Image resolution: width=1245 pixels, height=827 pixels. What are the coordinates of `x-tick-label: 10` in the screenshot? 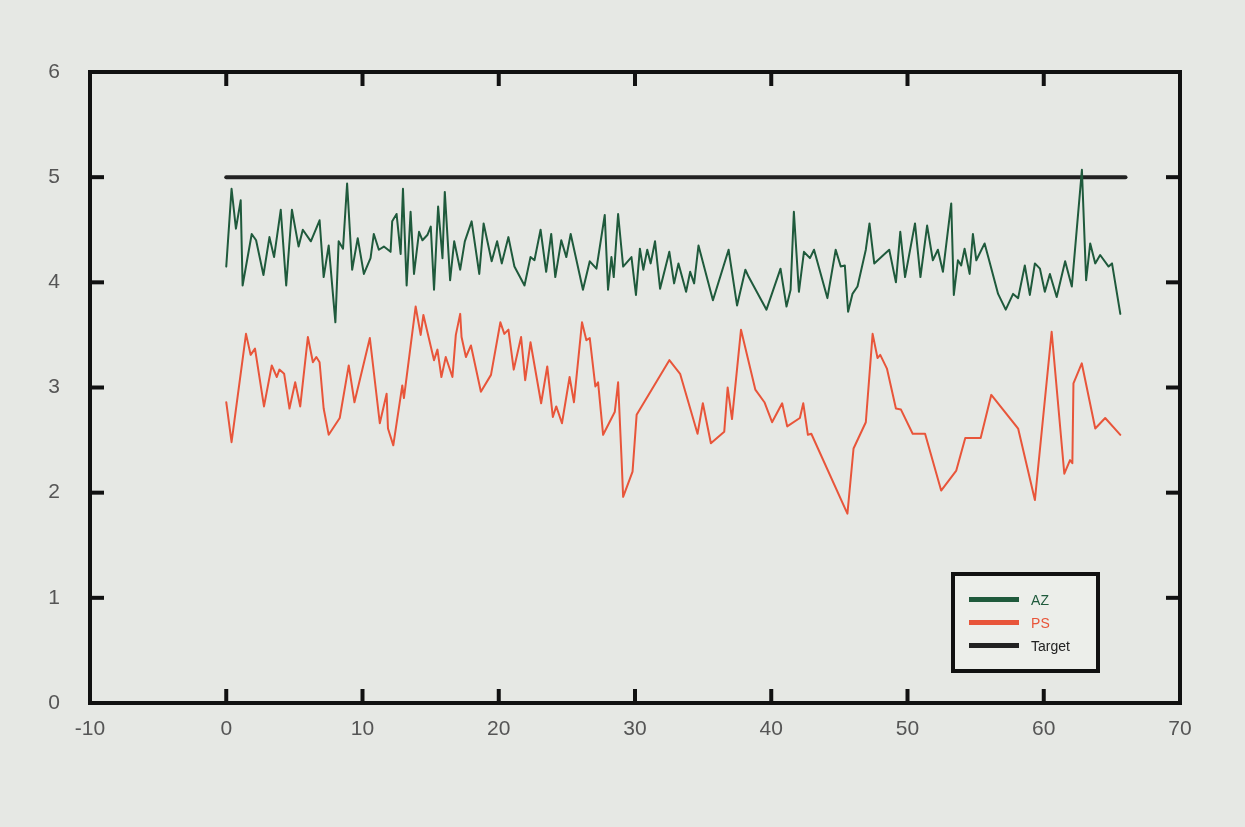 It's located at (362, 728).